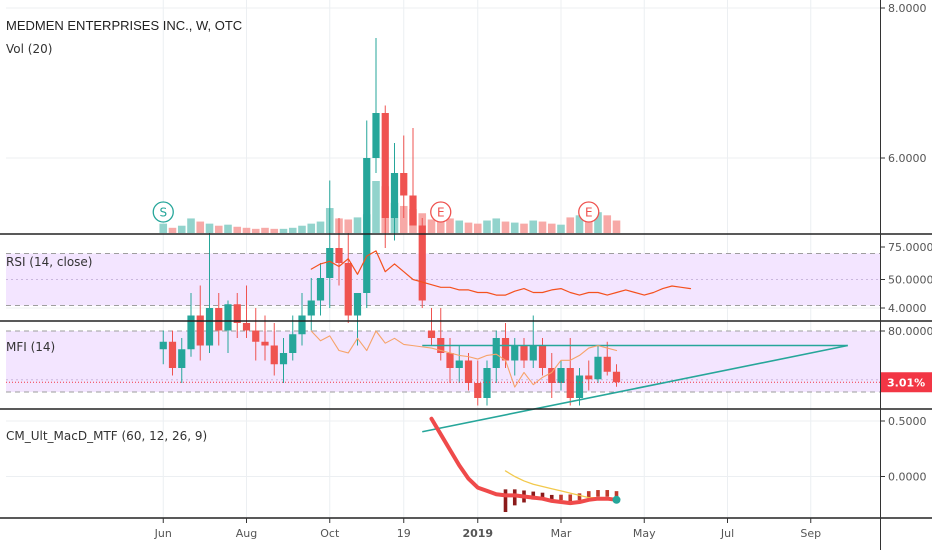  What do you see at coordinates (163, 533) in the screenshot?
I see `x-tick-label: Jun` at bounding box center [163, 533].